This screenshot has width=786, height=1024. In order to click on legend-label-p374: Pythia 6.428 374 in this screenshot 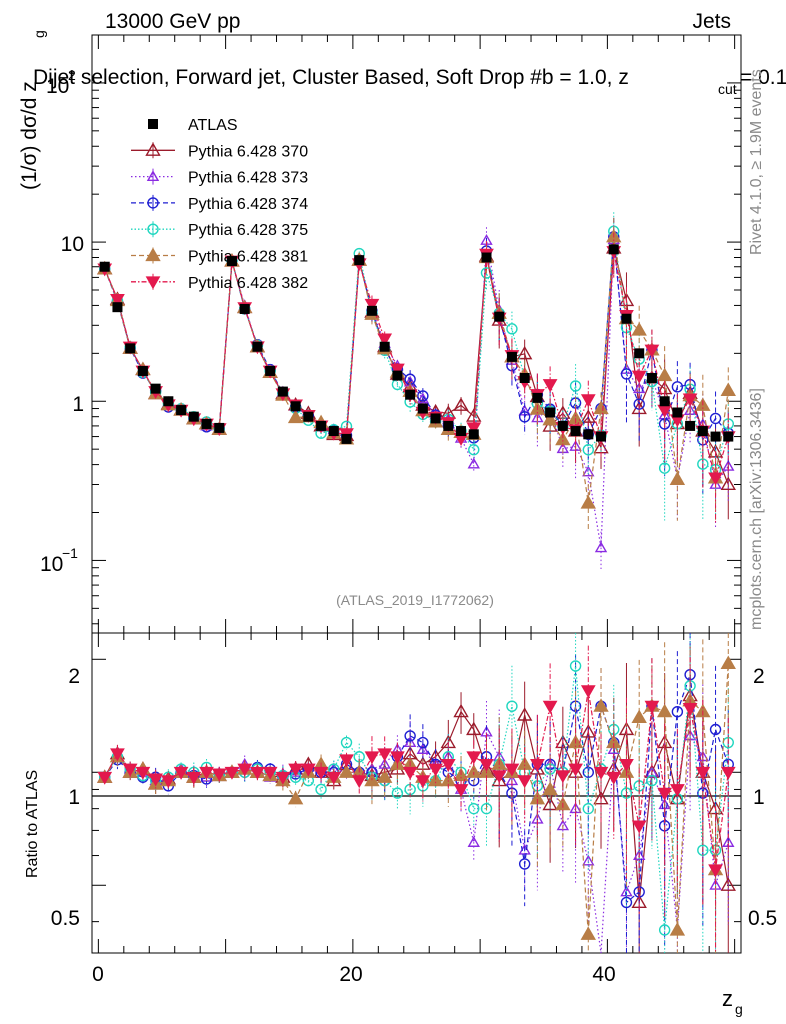, I will do `click(248, 204)`.